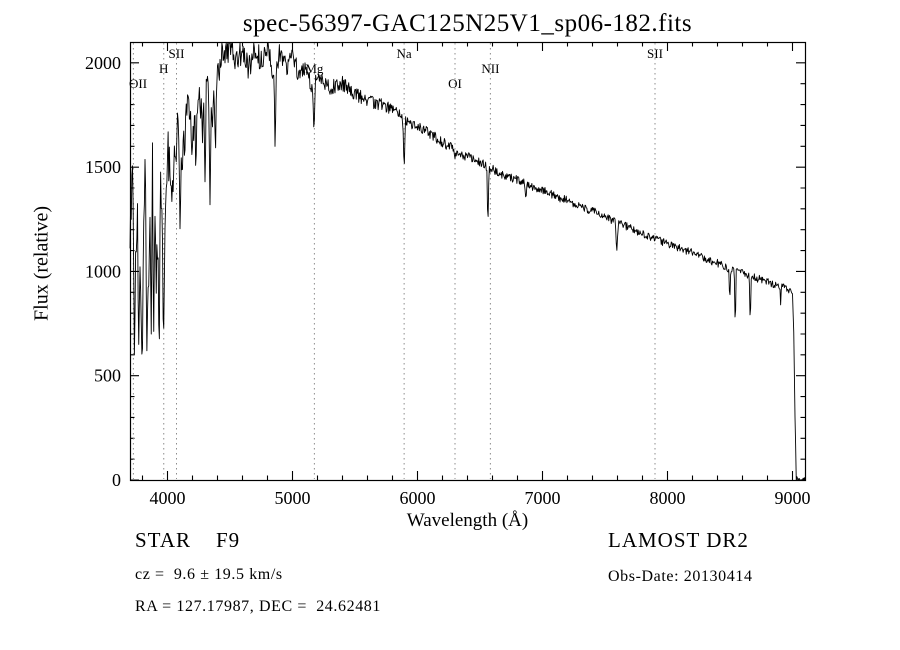 This screenshot has height=650, width=900. Describe the element at coordinates (467, 23) in the screenshot. I see `plot-title: spec-56397-GAC125N25V1_sp06-182.fits` at that location.